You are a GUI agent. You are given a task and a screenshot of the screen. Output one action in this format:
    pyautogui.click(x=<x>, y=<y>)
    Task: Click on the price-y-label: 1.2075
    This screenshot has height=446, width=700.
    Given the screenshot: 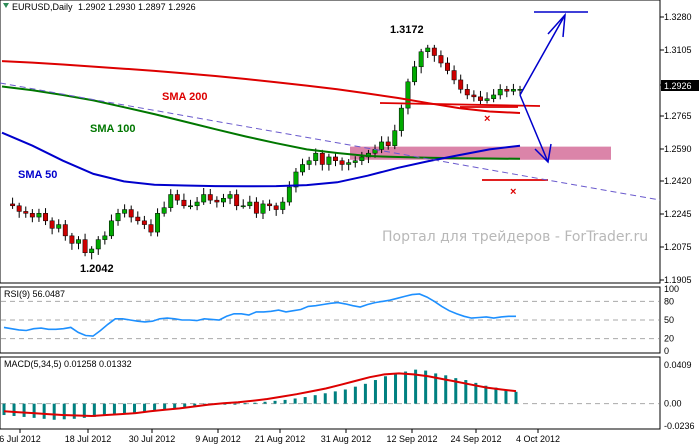 What is the action you would take?
    pyautogui.click(x=678, y=247)
    